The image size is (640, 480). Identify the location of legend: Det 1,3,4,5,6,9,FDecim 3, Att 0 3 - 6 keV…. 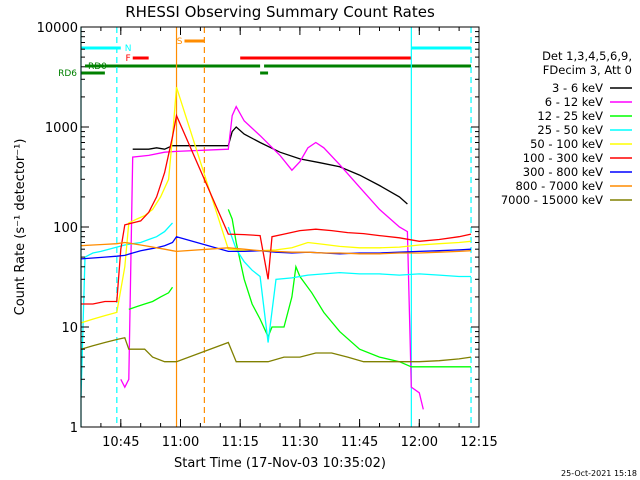
(566, 128).